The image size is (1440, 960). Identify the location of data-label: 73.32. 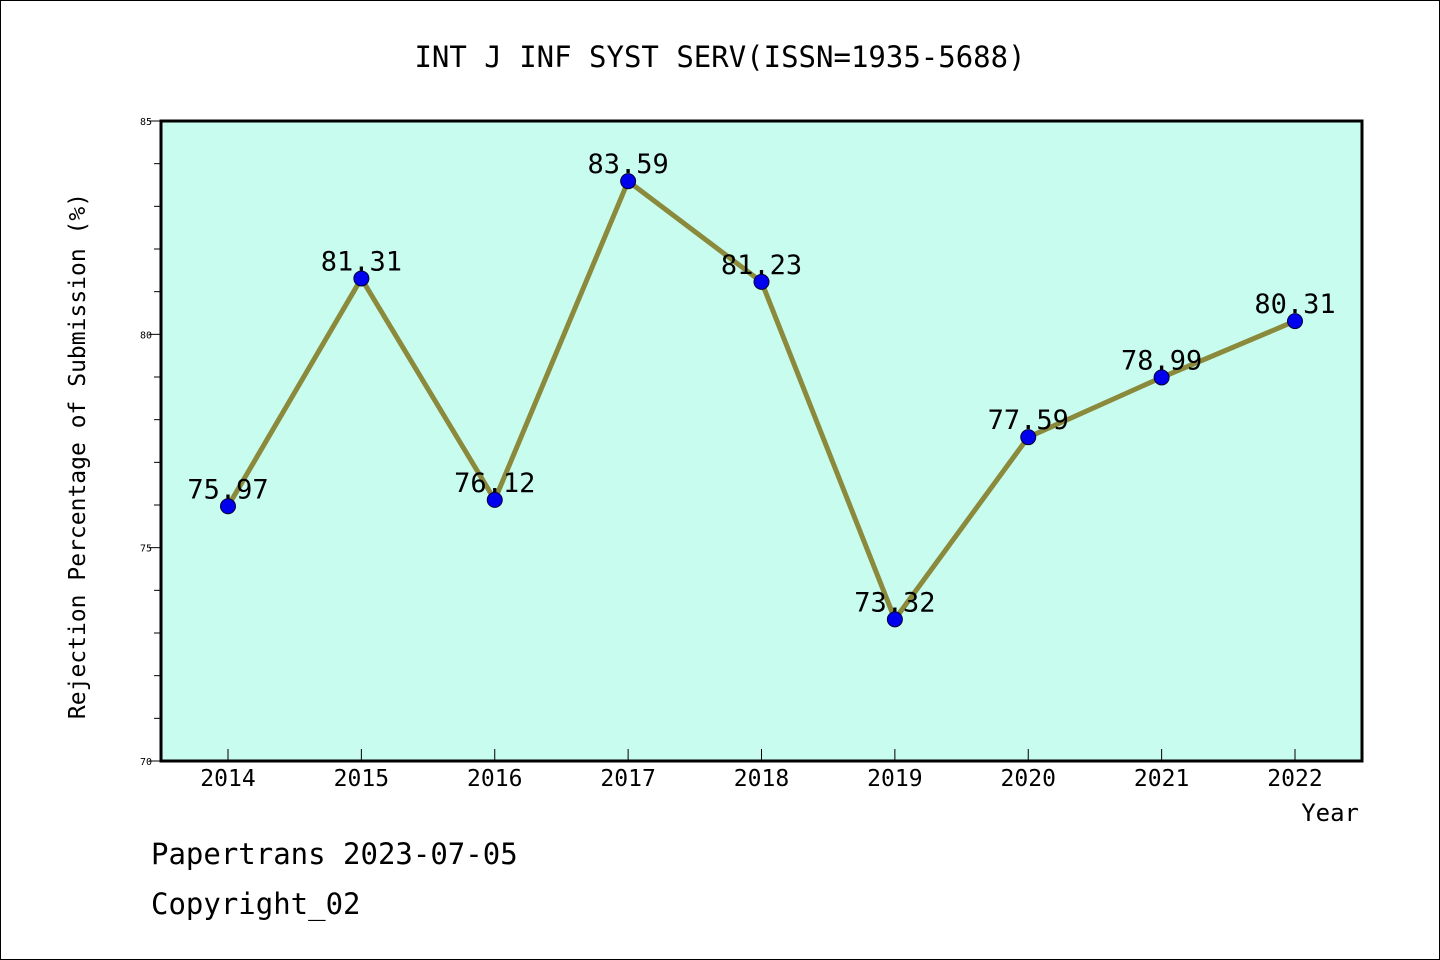
(894, 602).